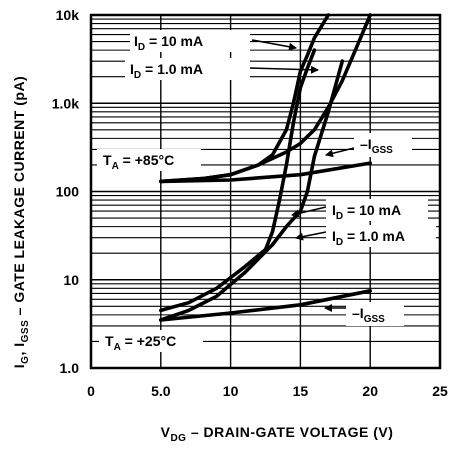 This screenshot has width=457, height=450. I want to click on annotation-igss-25: –IGSS, so click(368, 315).